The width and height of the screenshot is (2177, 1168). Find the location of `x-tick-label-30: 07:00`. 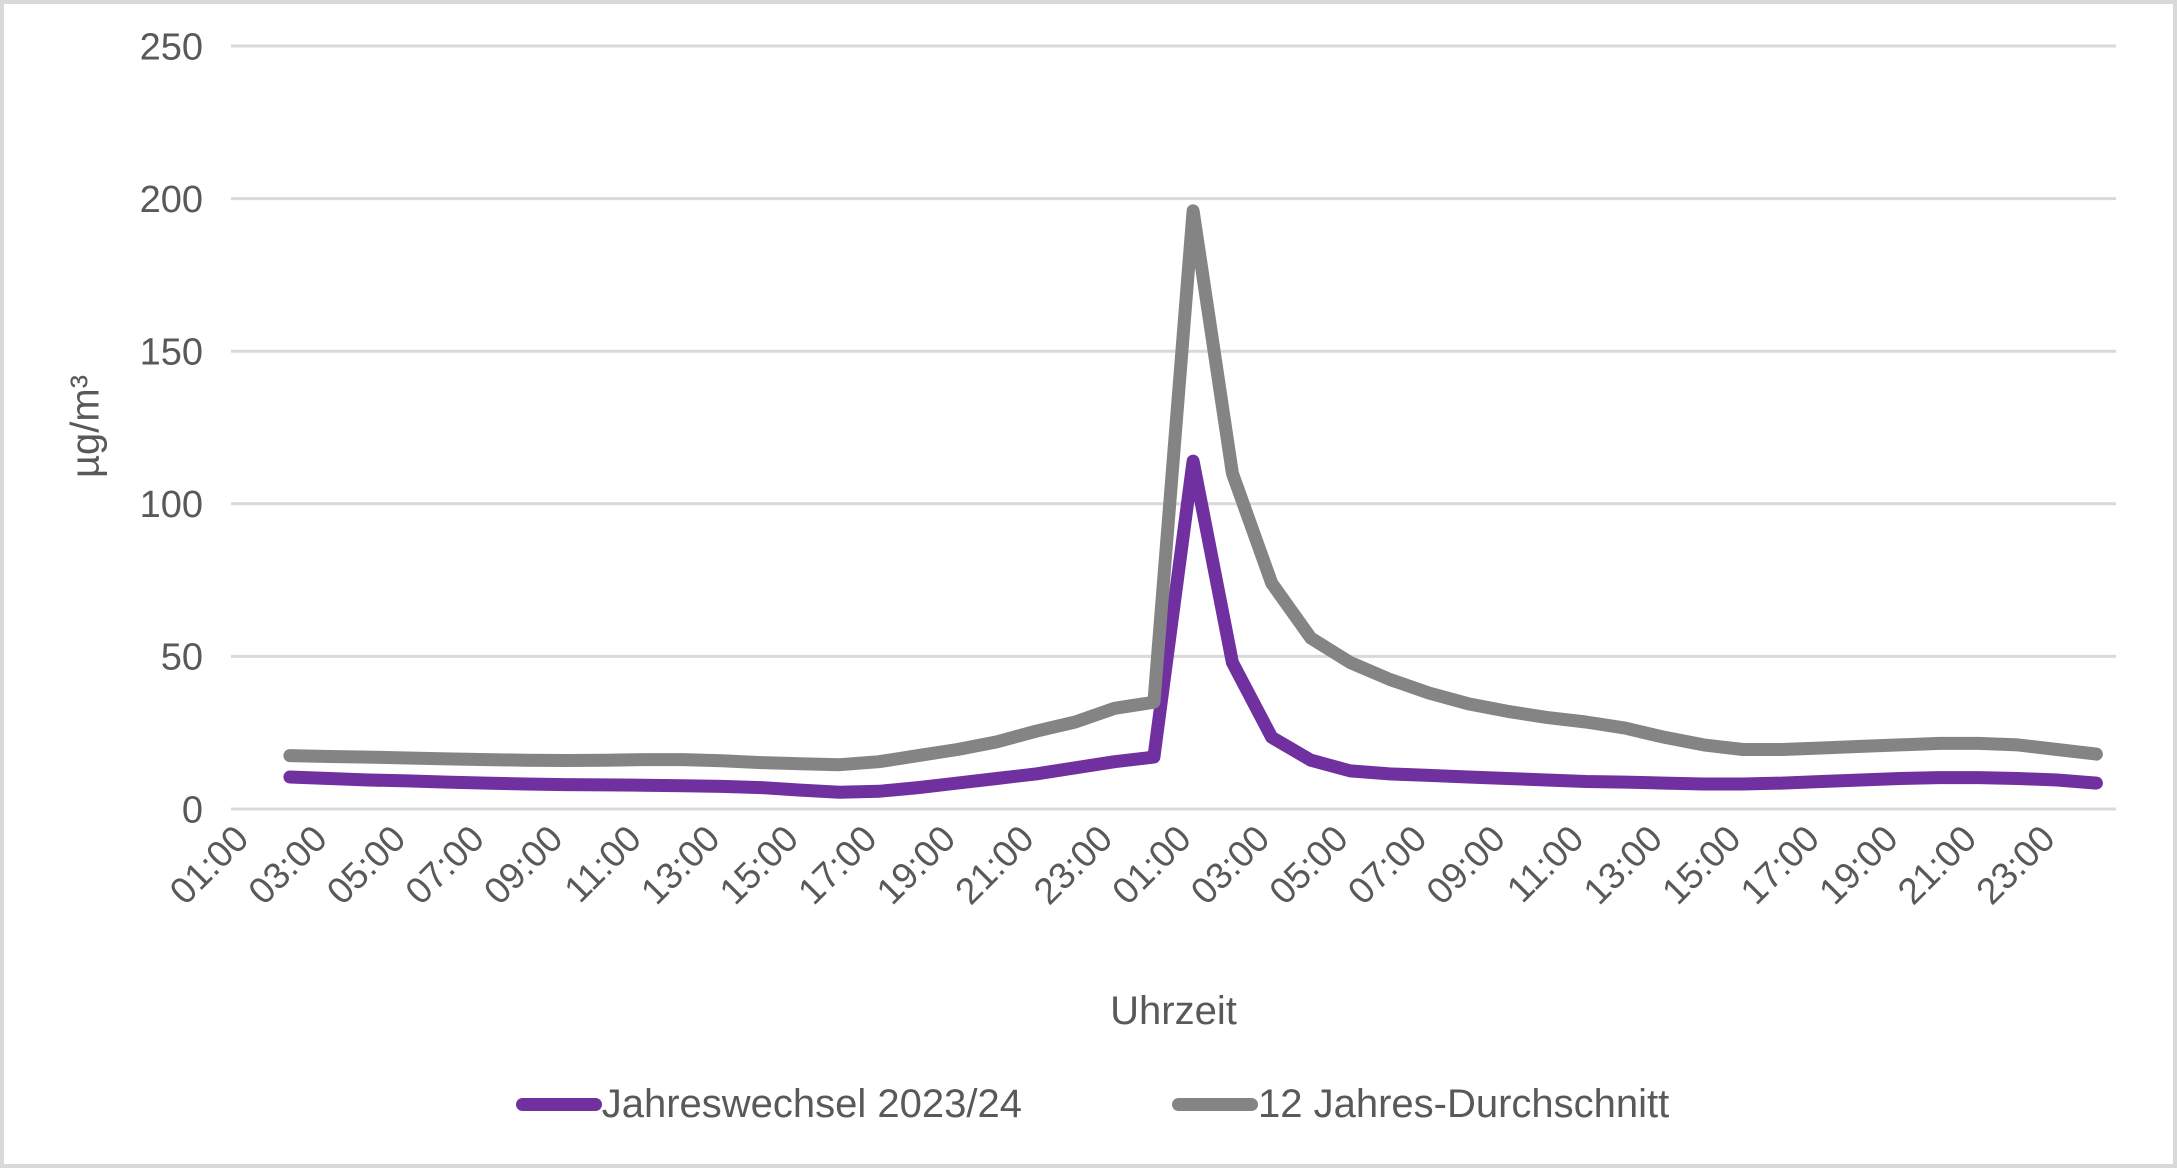

x-tick-label-30: 07:00 is located at coordinates (1387, 865).